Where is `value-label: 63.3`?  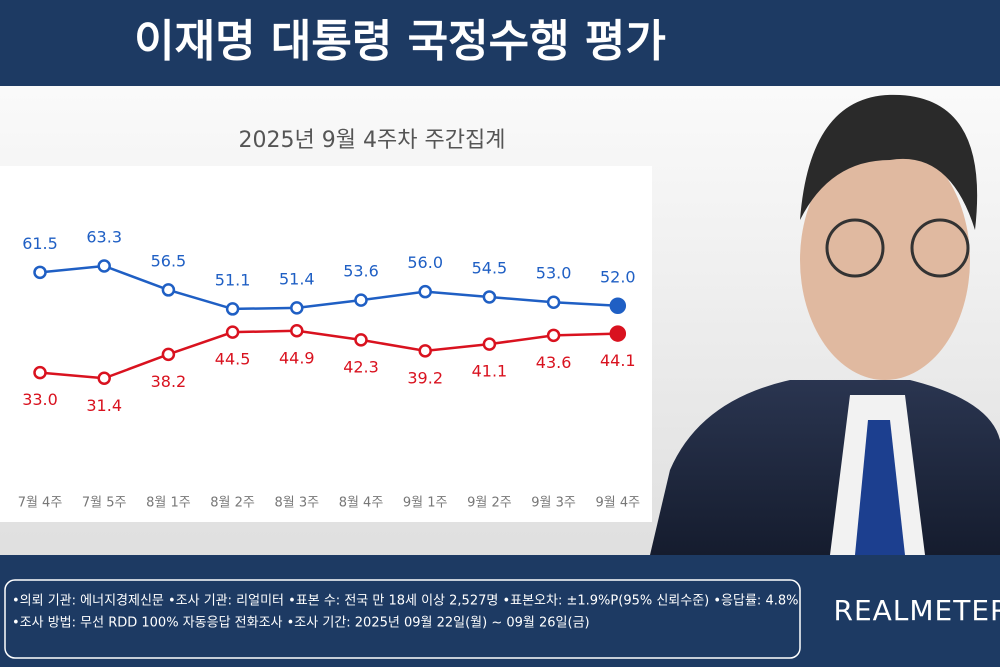 value-label: 63.3 is located at coordinates (104, 236).